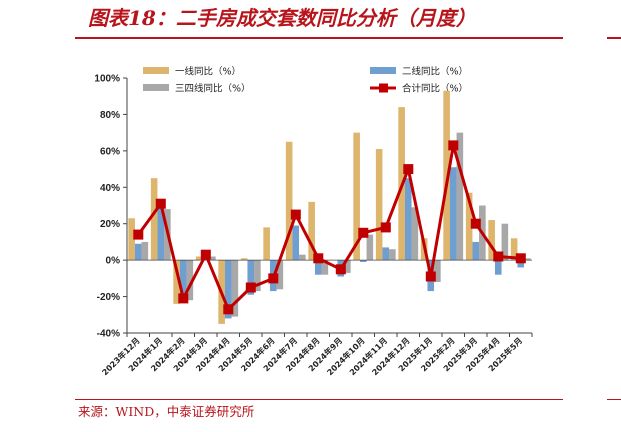  What do you see at coordinates (113, 261) in the screenshot?
I see `y-tick-label: 0%` at bounding box center [113, 261].